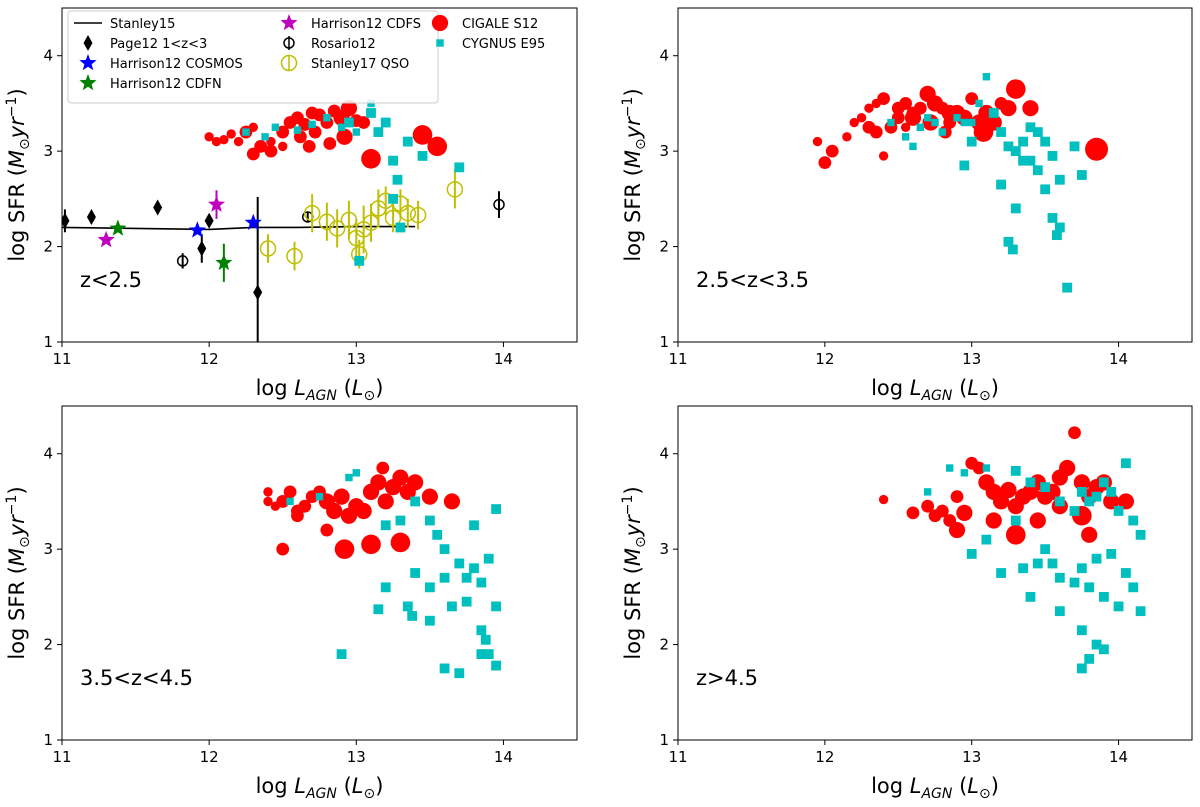 The image size is (1200, 807). Describe the element at coordinates (106, 239) in the screenshot. I see `cdfs-point` at that location.